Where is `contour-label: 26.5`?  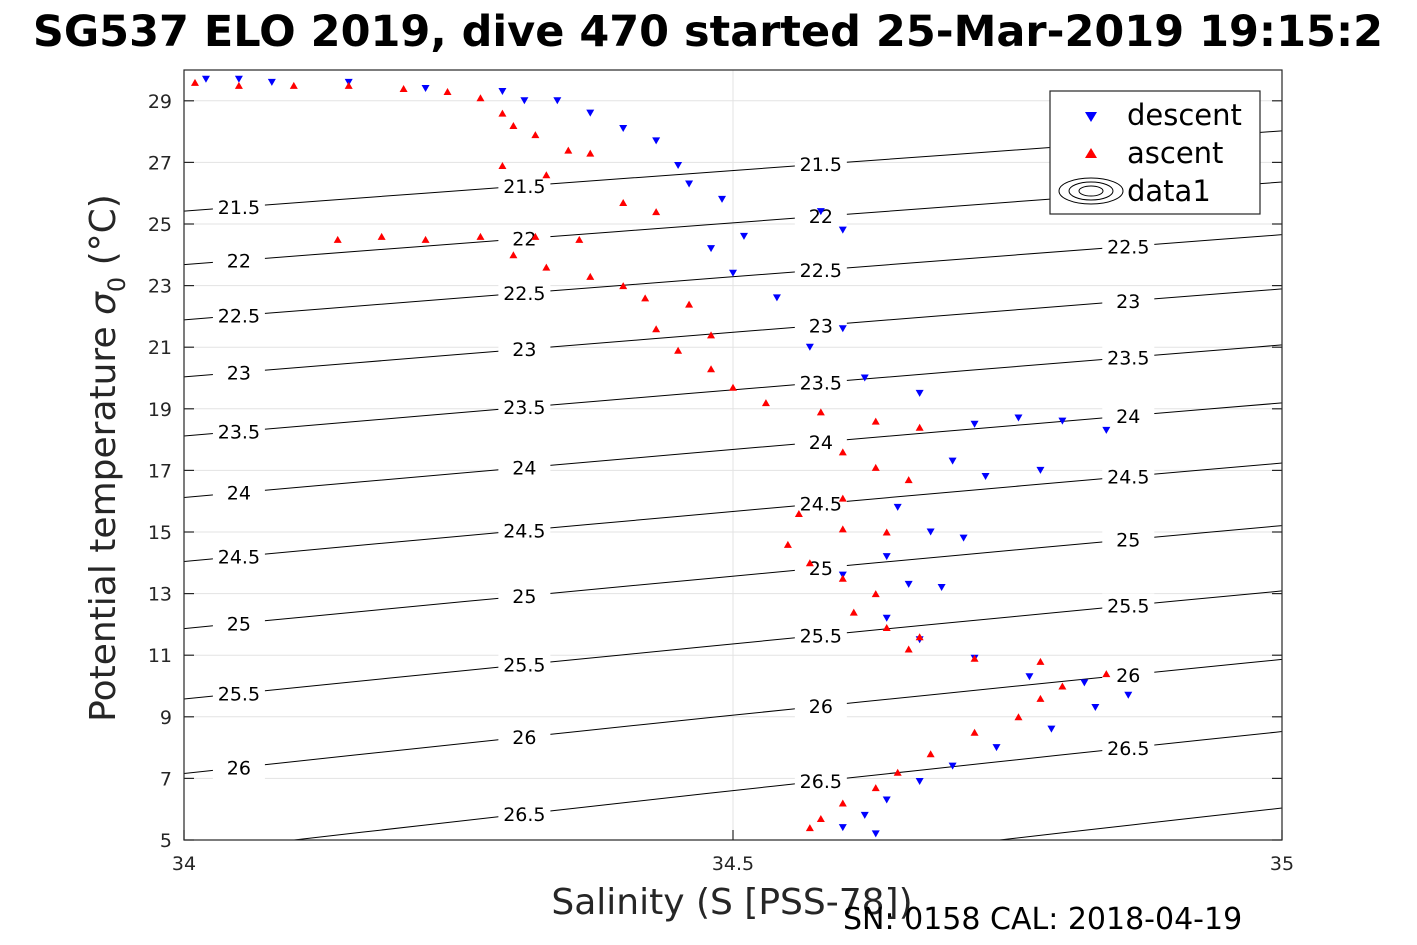
contour-label: 26.5 is located at coordinates (1128, 749).